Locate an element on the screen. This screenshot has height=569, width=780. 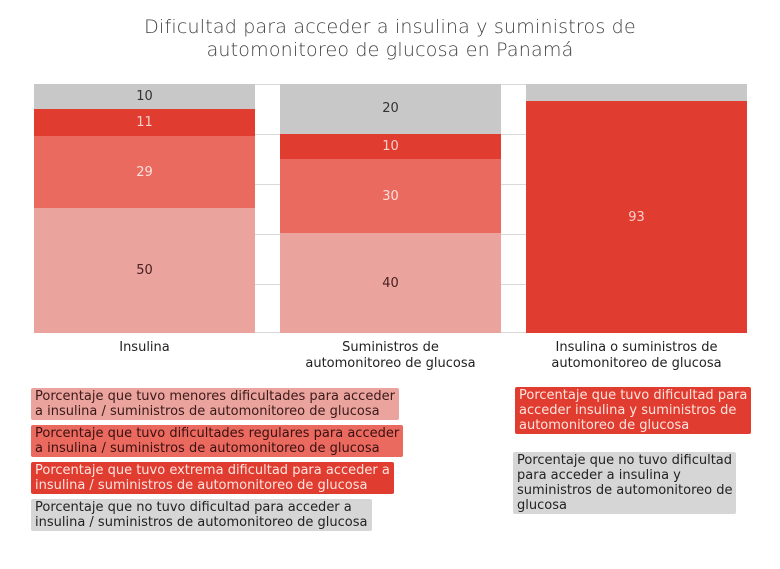
legend-text: acceder insulina y suministros de is located at coordinates (628, 410).